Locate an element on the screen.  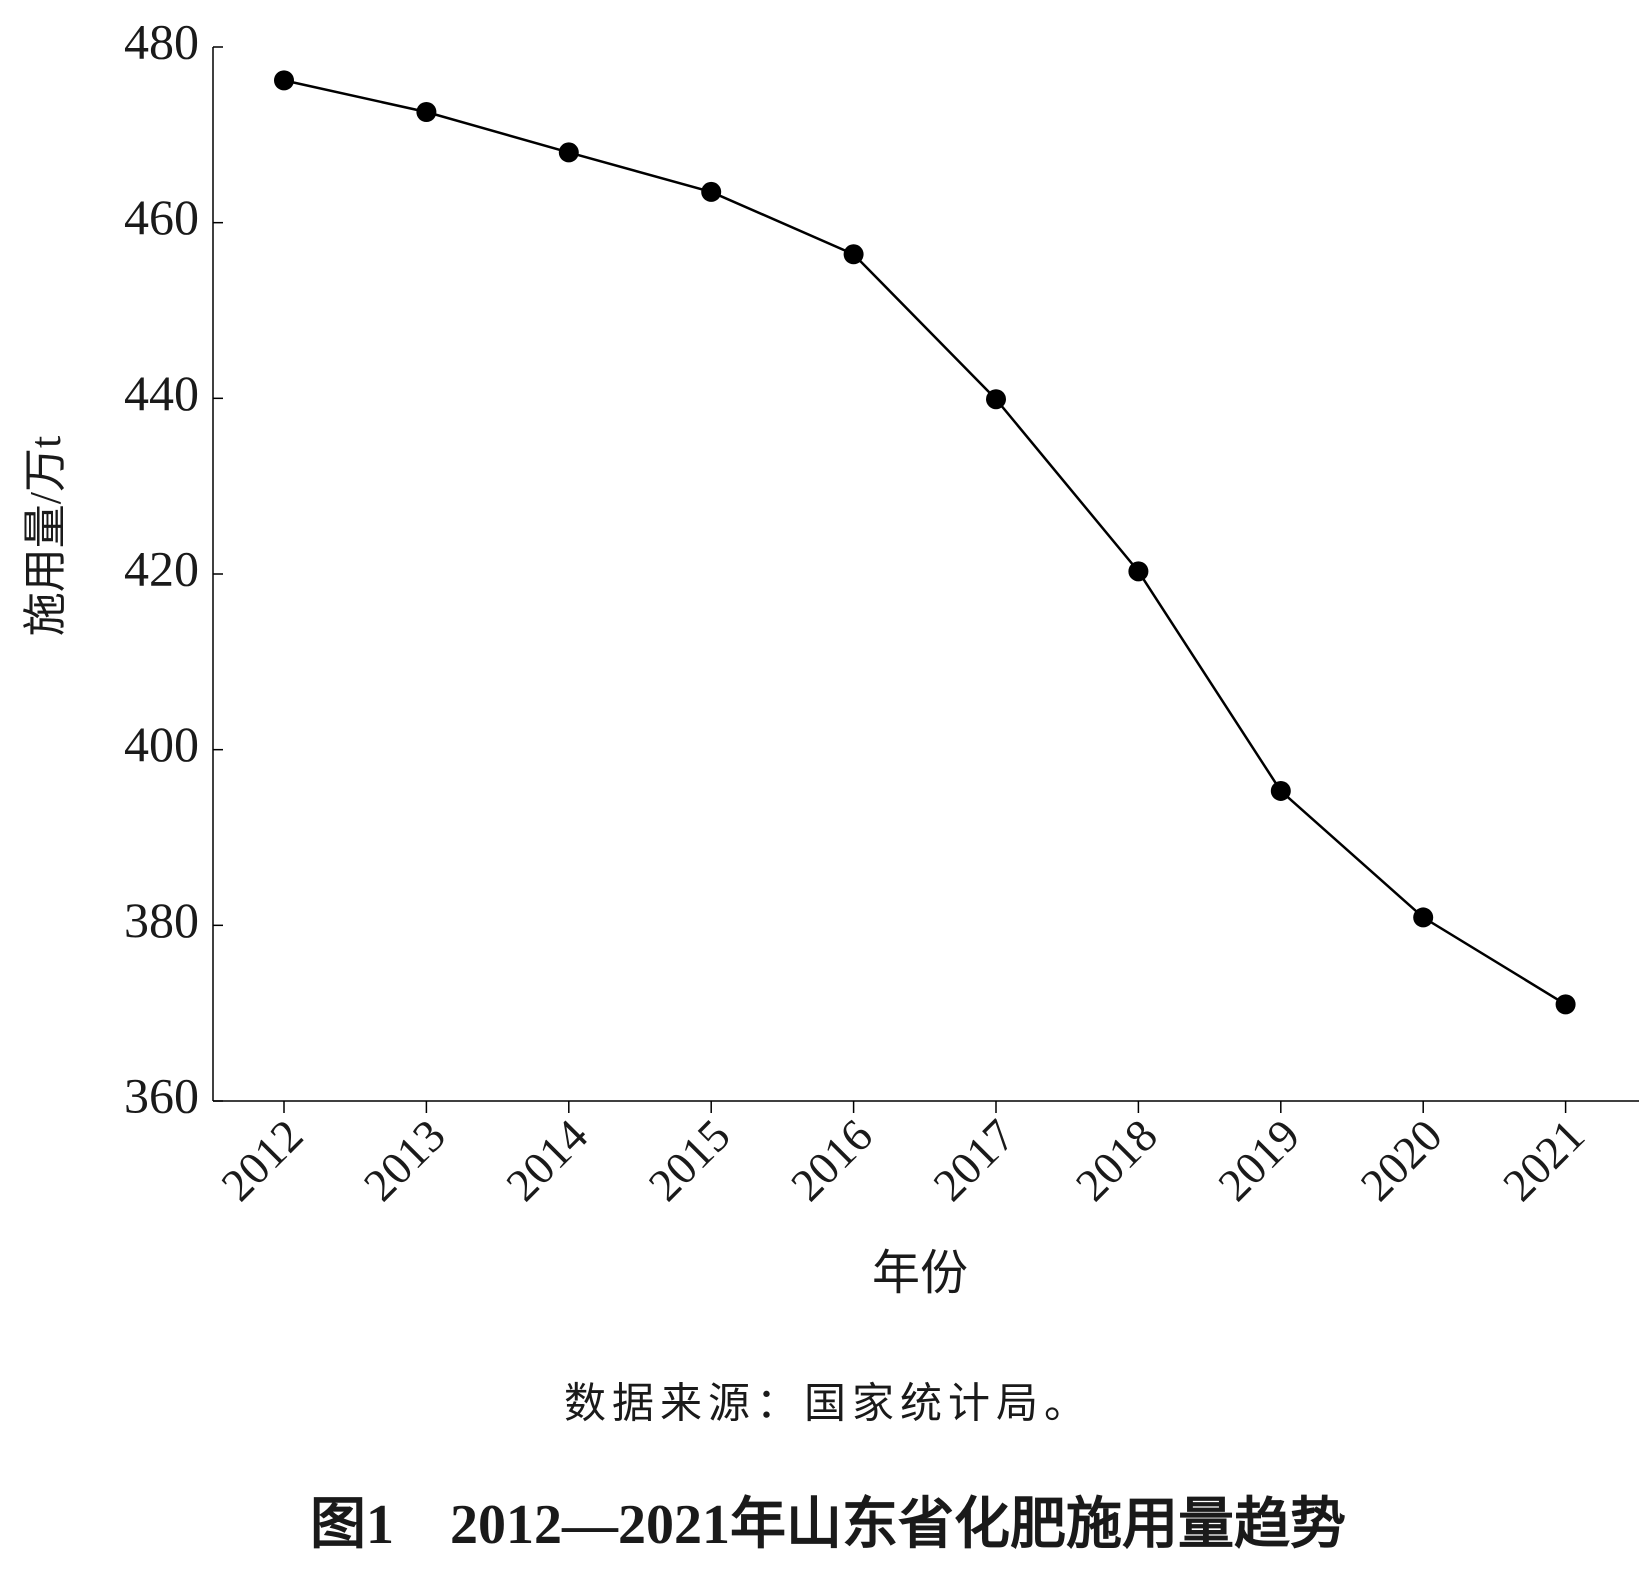
x-axis-label: 年份 is located at coordinates (920, 1273).